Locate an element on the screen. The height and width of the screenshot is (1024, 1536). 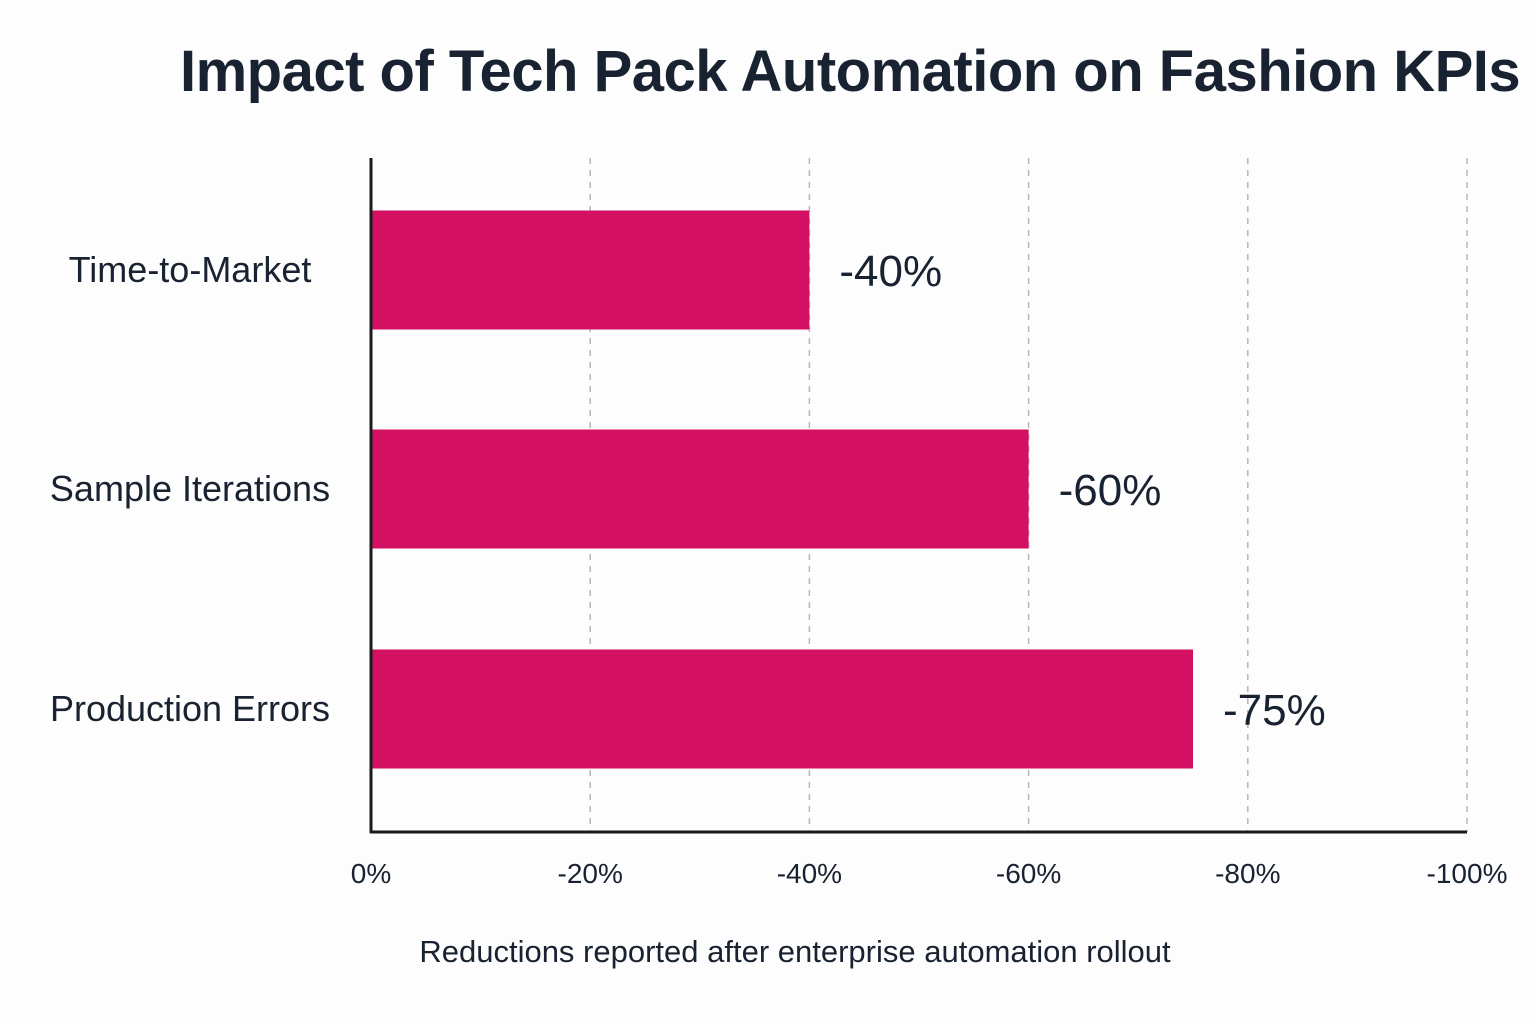
category-label: Time-to-Market is located at coordinates (190, 269).